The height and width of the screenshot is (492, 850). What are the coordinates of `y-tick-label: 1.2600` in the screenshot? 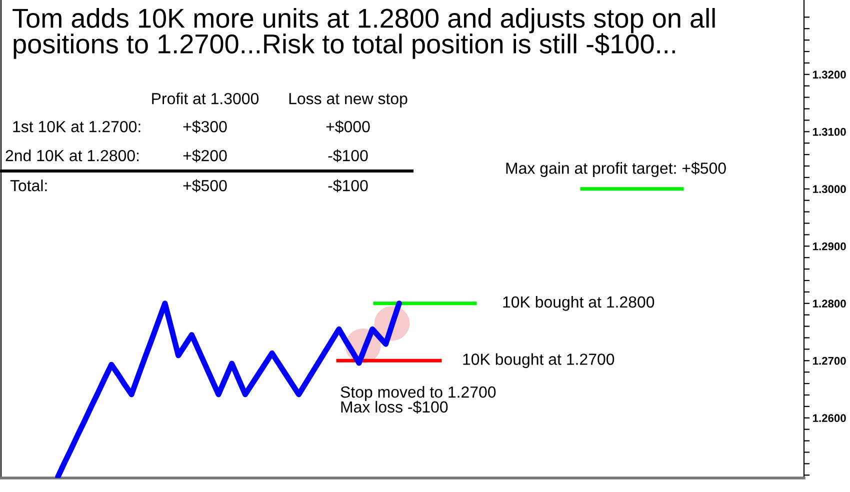 It's located at (829, 418).